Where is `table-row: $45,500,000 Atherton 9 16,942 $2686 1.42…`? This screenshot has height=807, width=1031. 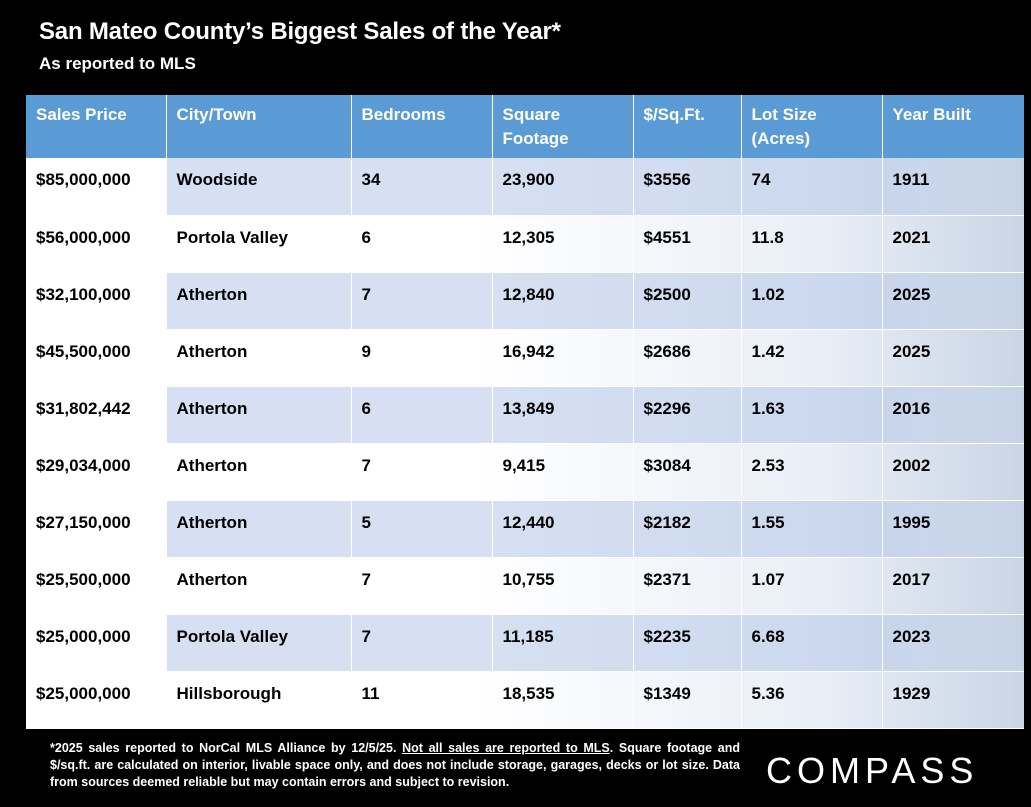 table-row: $45,500,000 Atherton 9 16,942 $2686 1.42… is located at coordinates (525, 358).